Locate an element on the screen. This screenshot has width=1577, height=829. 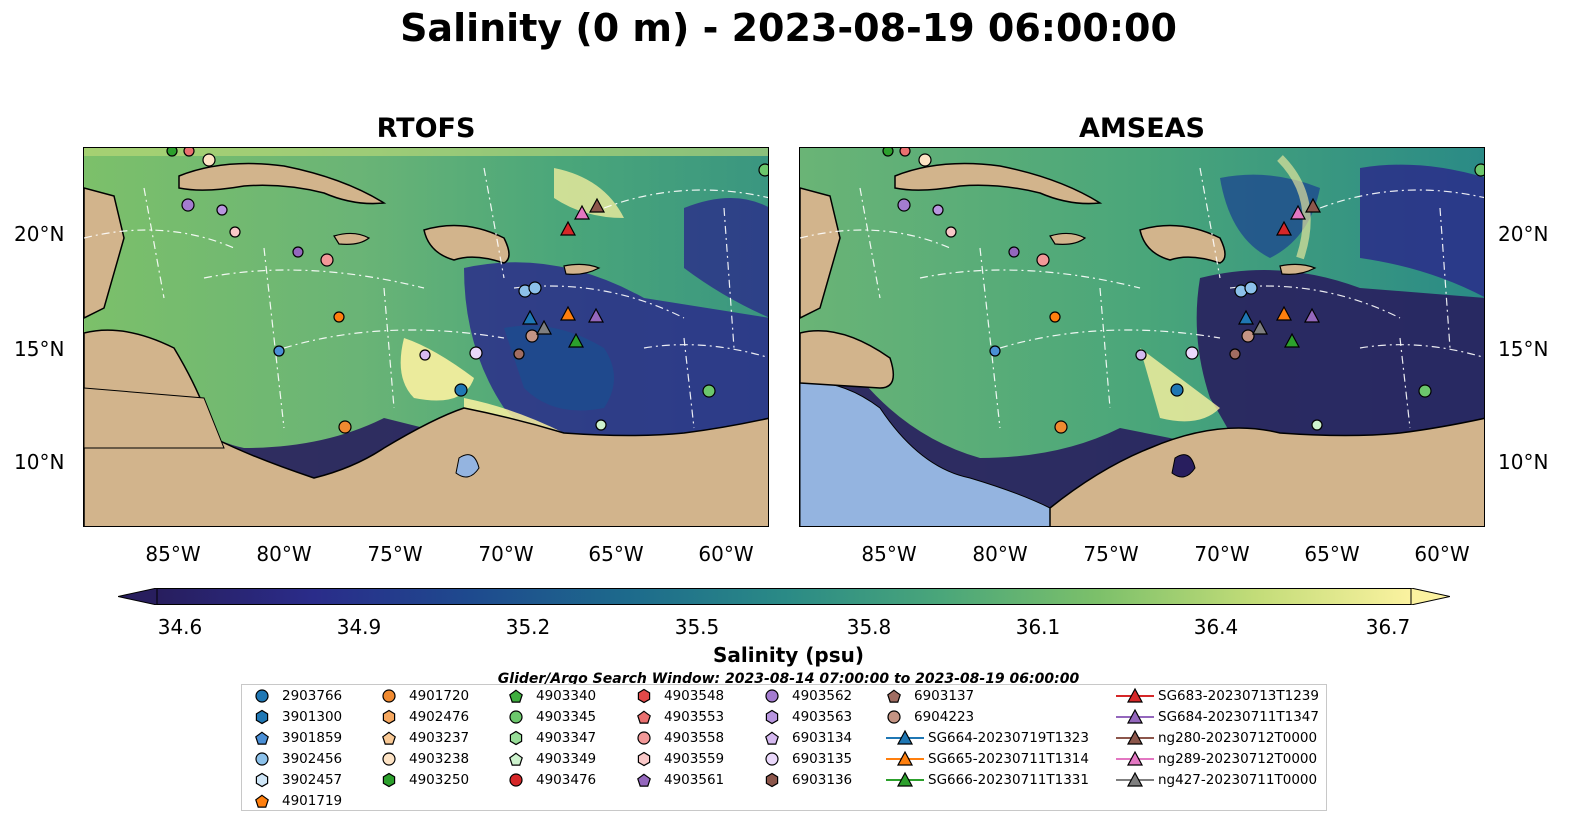
legend-item-label: SG683-20230713T1239 is located at coordinates (1238, 696).